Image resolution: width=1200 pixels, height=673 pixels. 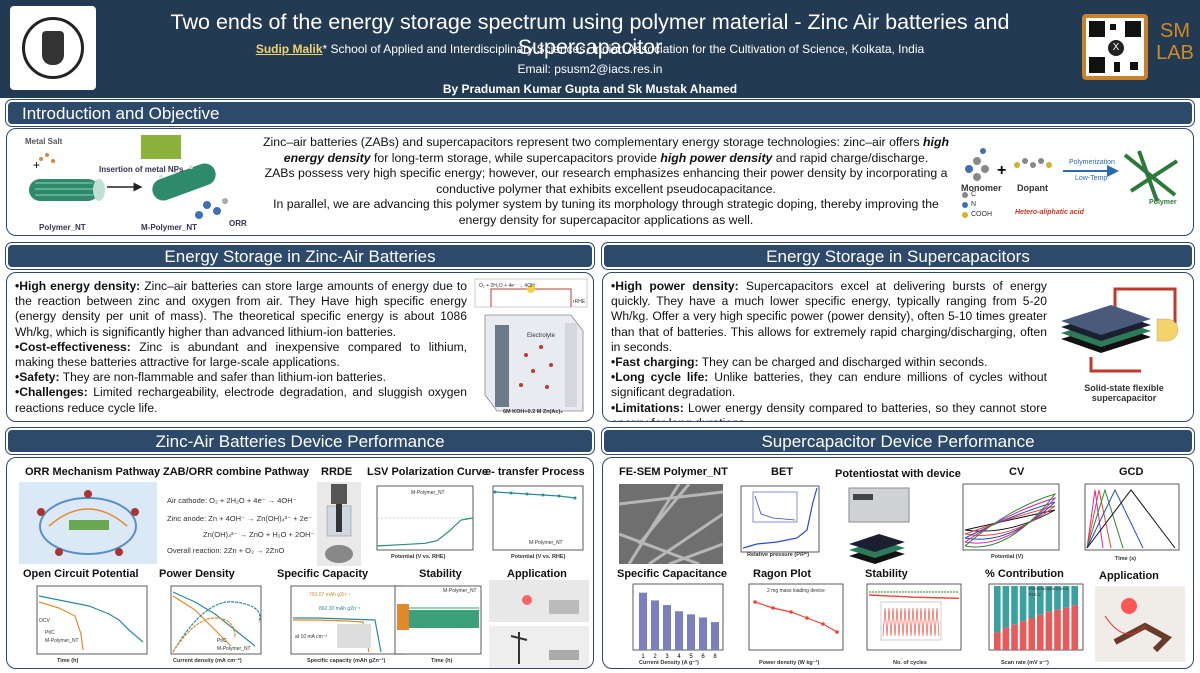 What do you see at coordinates (50, 633) in the screenshot?
I see `ocp-legend-ptc: Pt/C` at bounding box center [50, 633].